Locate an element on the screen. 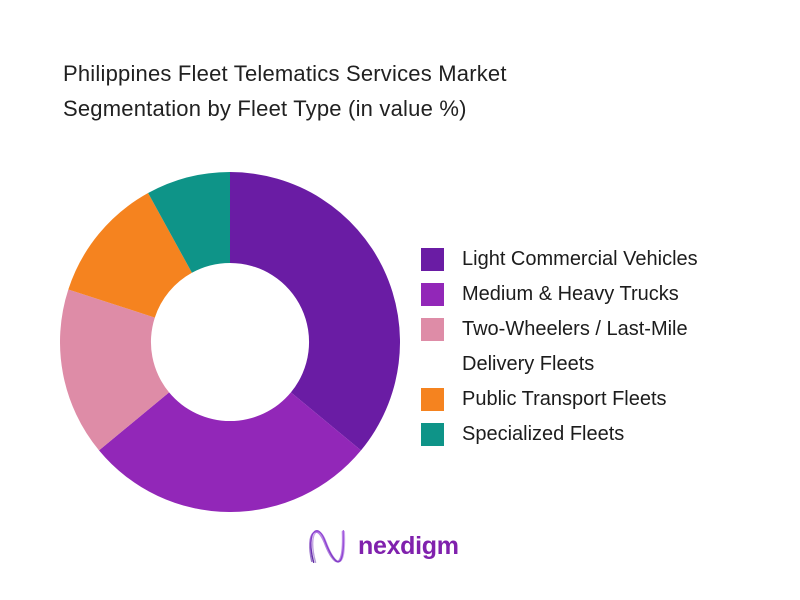  brand-footer: nexdigm is located at coordinates (382, 546).